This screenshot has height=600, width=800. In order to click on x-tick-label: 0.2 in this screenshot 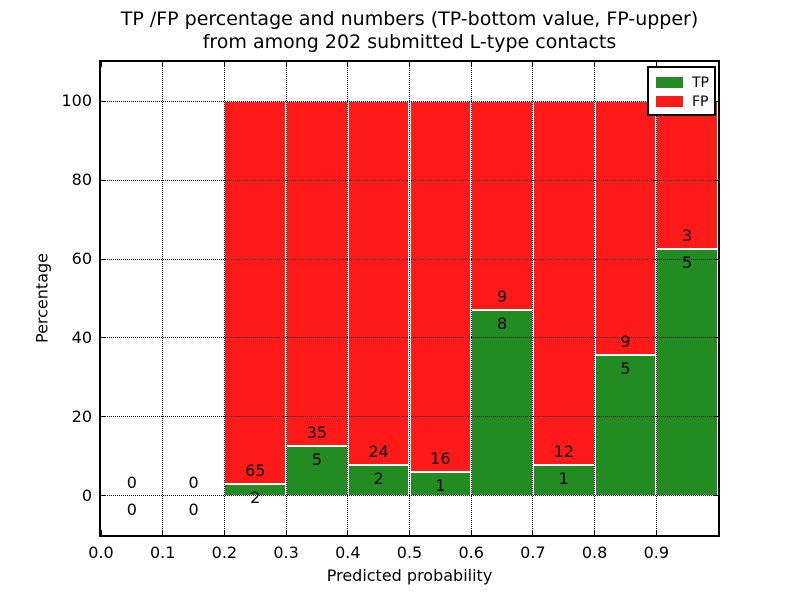, I will do `click(224, 552)`.